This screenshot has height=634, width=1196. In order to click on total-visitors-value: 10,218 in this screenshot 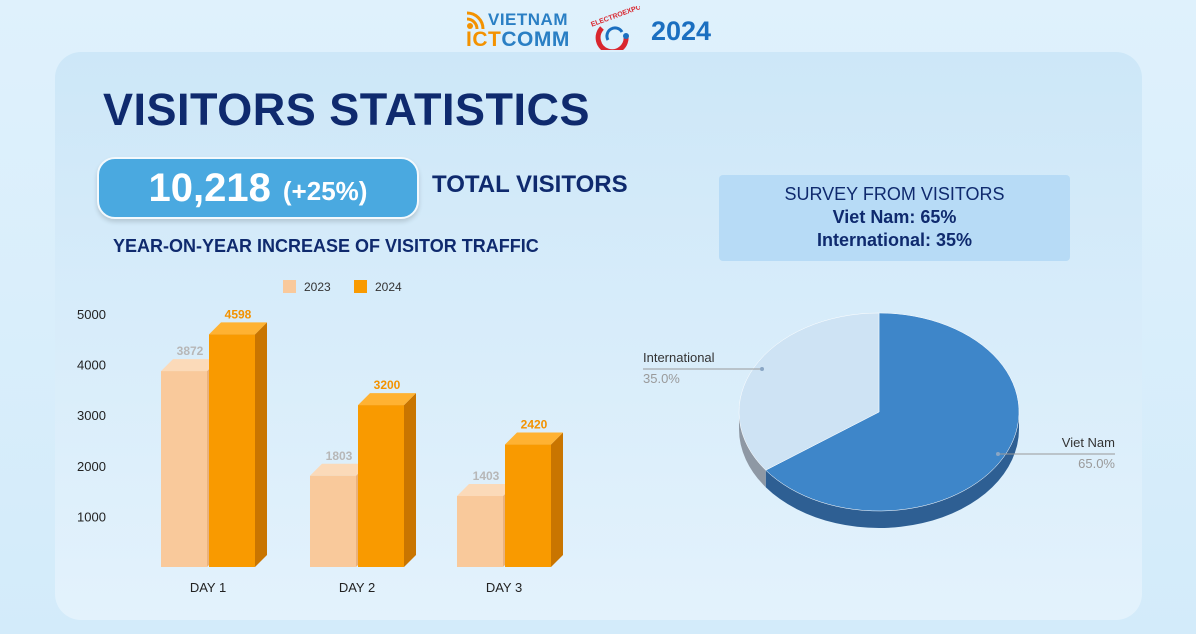, I will do `click(209, 187)`.